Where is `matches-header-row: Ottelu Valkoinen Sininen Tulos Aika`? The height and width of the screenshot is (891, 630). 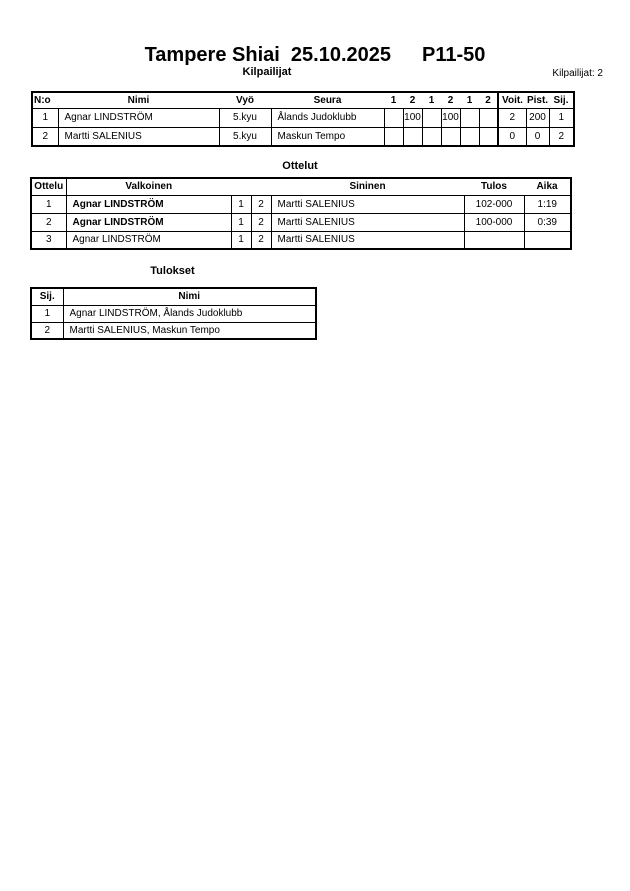
matches-header-row: Ottelu Valkoinen Sininen Tulos Aika is located at coordinates (301, 186).